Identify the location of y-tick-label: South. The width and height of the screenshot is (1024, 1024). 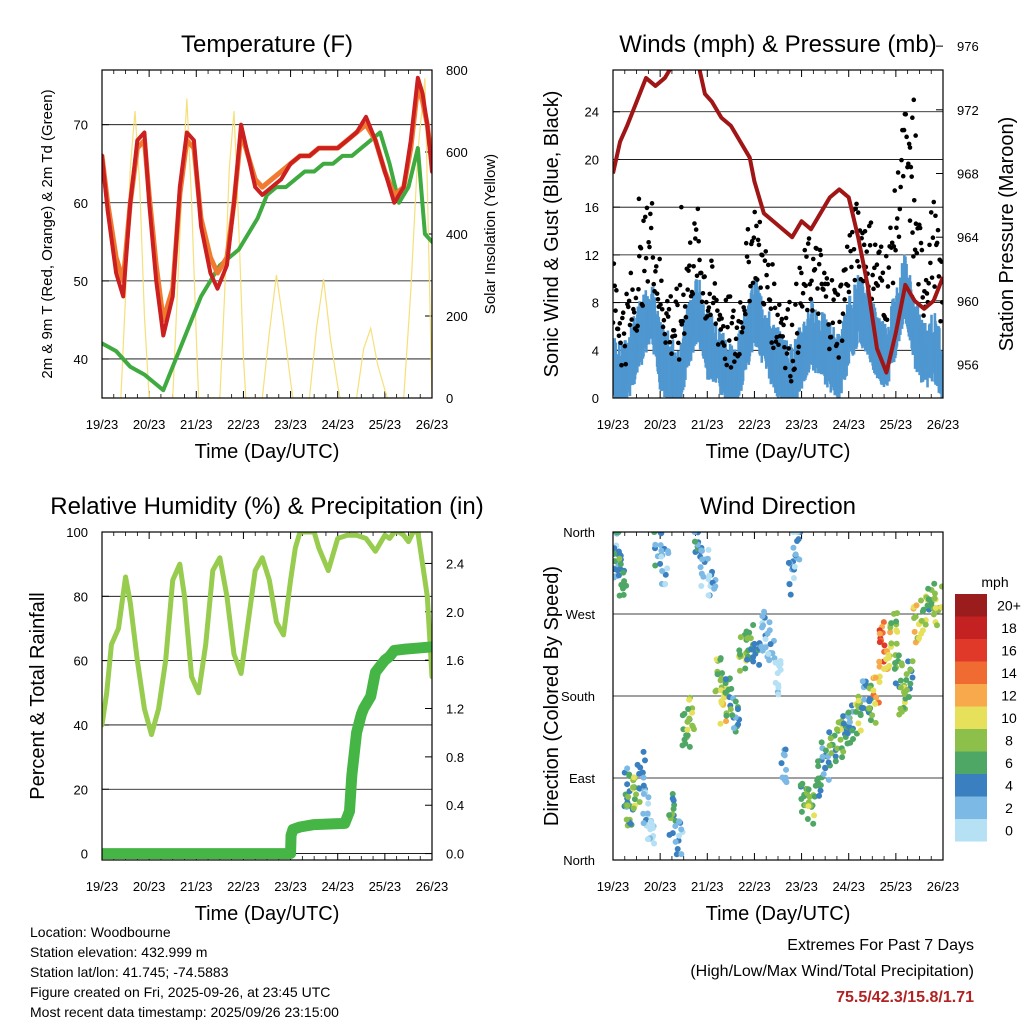
(578, 696).